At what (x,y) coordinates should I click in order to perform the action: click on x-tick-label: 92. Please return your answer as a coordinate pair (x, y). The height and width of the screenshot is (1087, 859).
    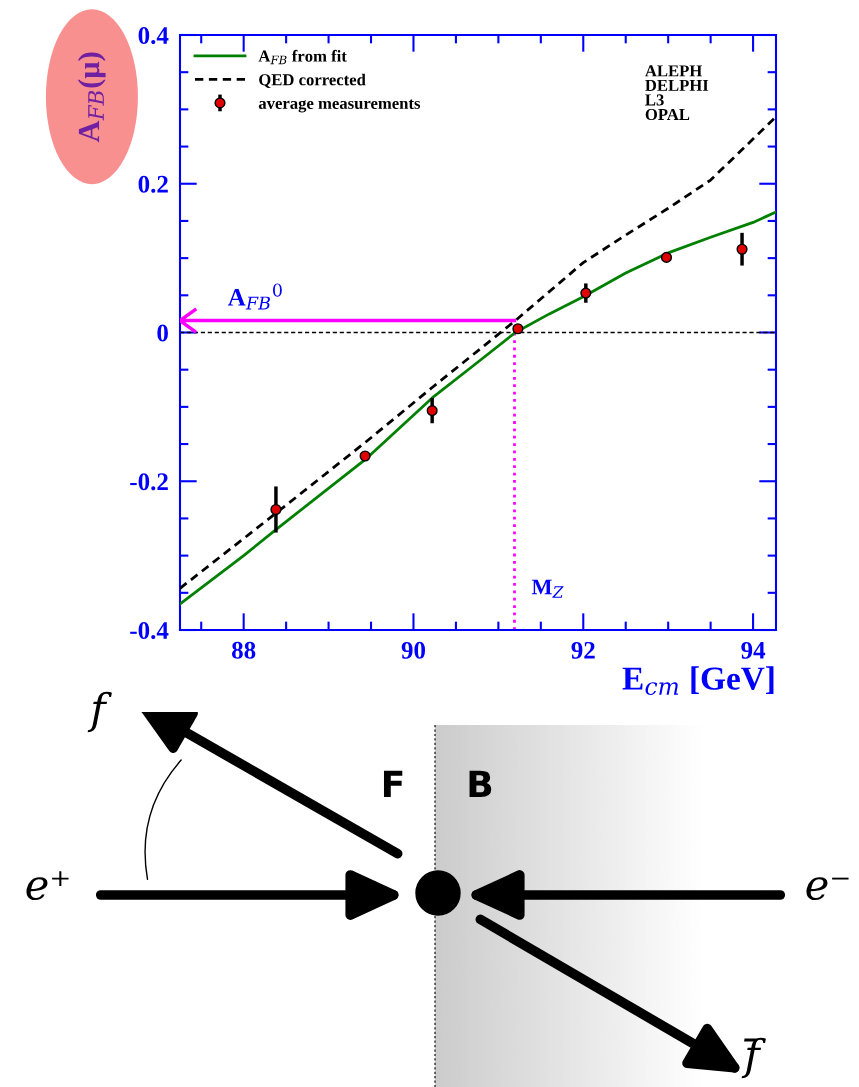
    Looking at the image, I should click on (583, 650).